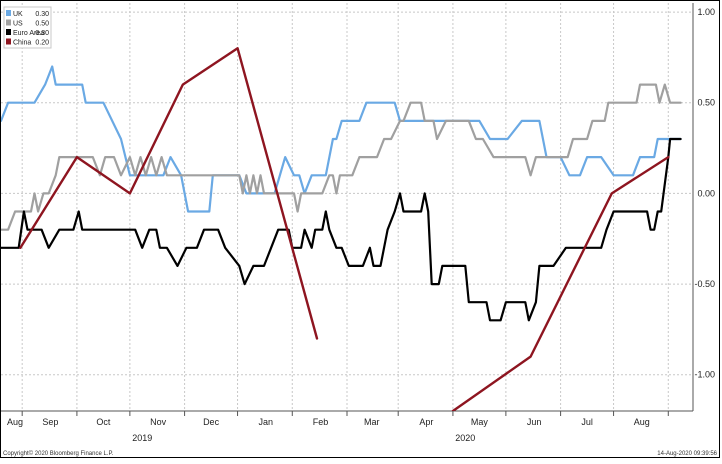  Describe the element at coordinates (704, 375) in the screenshot. I see `y-tick-label: -1.00` at that location.